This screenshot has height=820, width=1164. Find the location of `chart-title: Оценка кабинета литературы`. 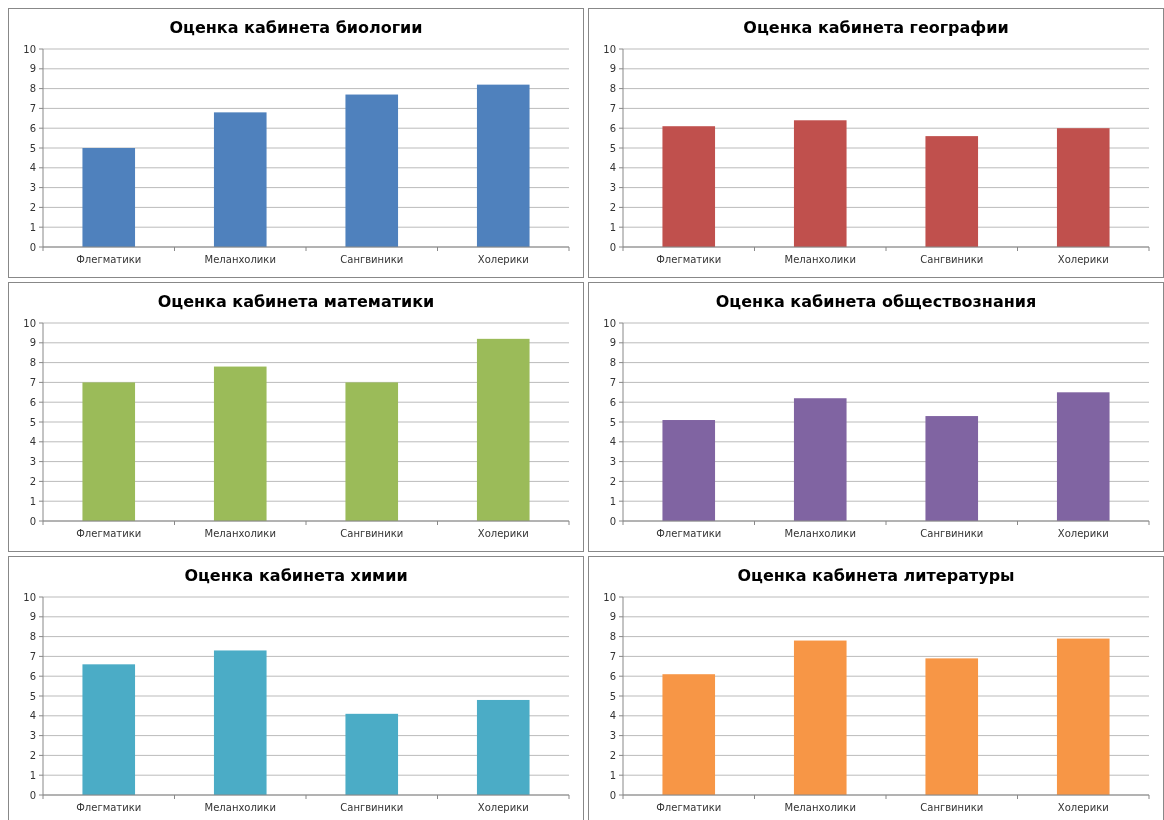

chart-title: Оценка кабинета литературы is located at coordinates (876, 575).